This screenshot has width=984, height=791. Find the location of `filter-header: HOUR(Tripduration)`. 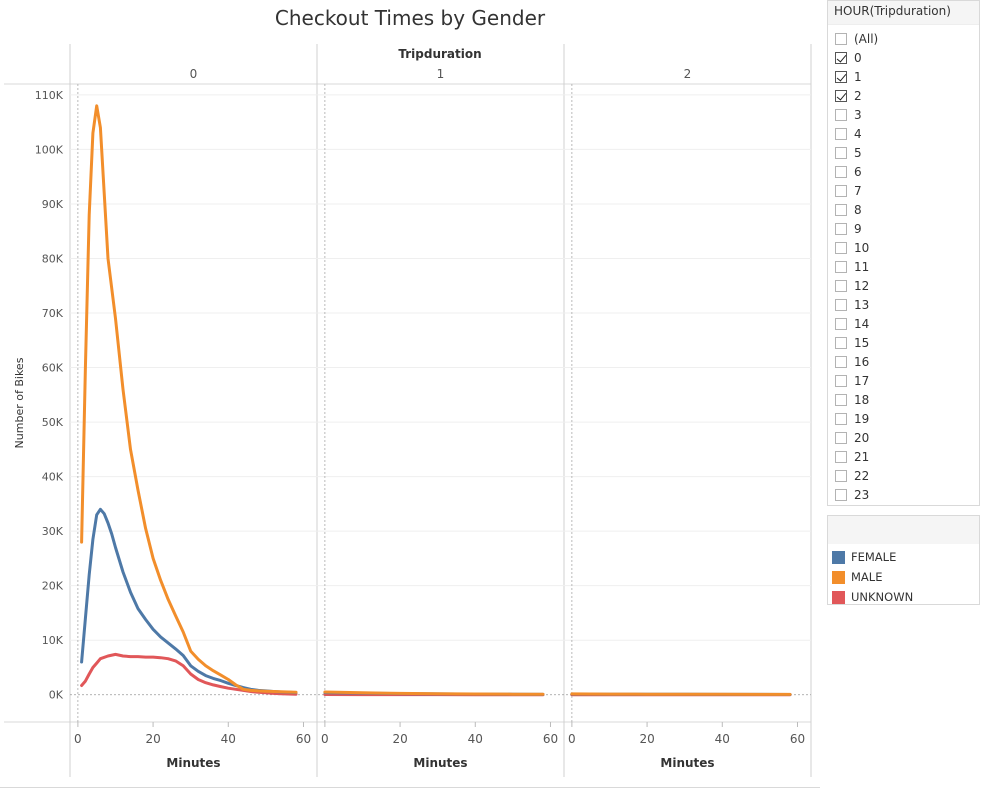

filter-header: HOUR(Tripduration) is located at coordinates (903, 13).